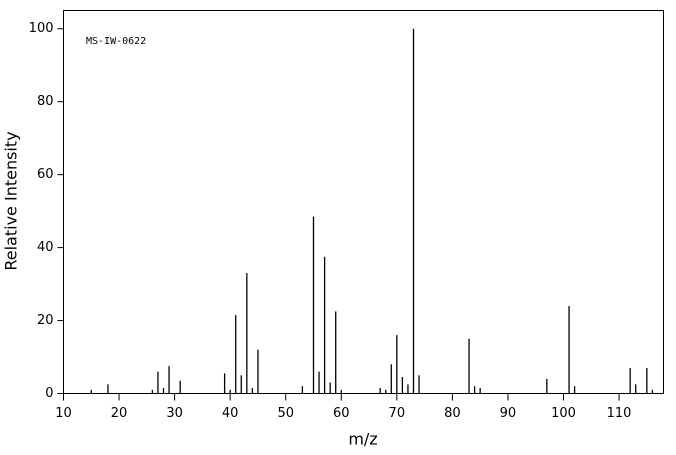 The width and height of the screenshot is (676, 455). Describe the element at coordinates (508, 413) in the screenshot. I see `x-tick-label: 90` at that location.